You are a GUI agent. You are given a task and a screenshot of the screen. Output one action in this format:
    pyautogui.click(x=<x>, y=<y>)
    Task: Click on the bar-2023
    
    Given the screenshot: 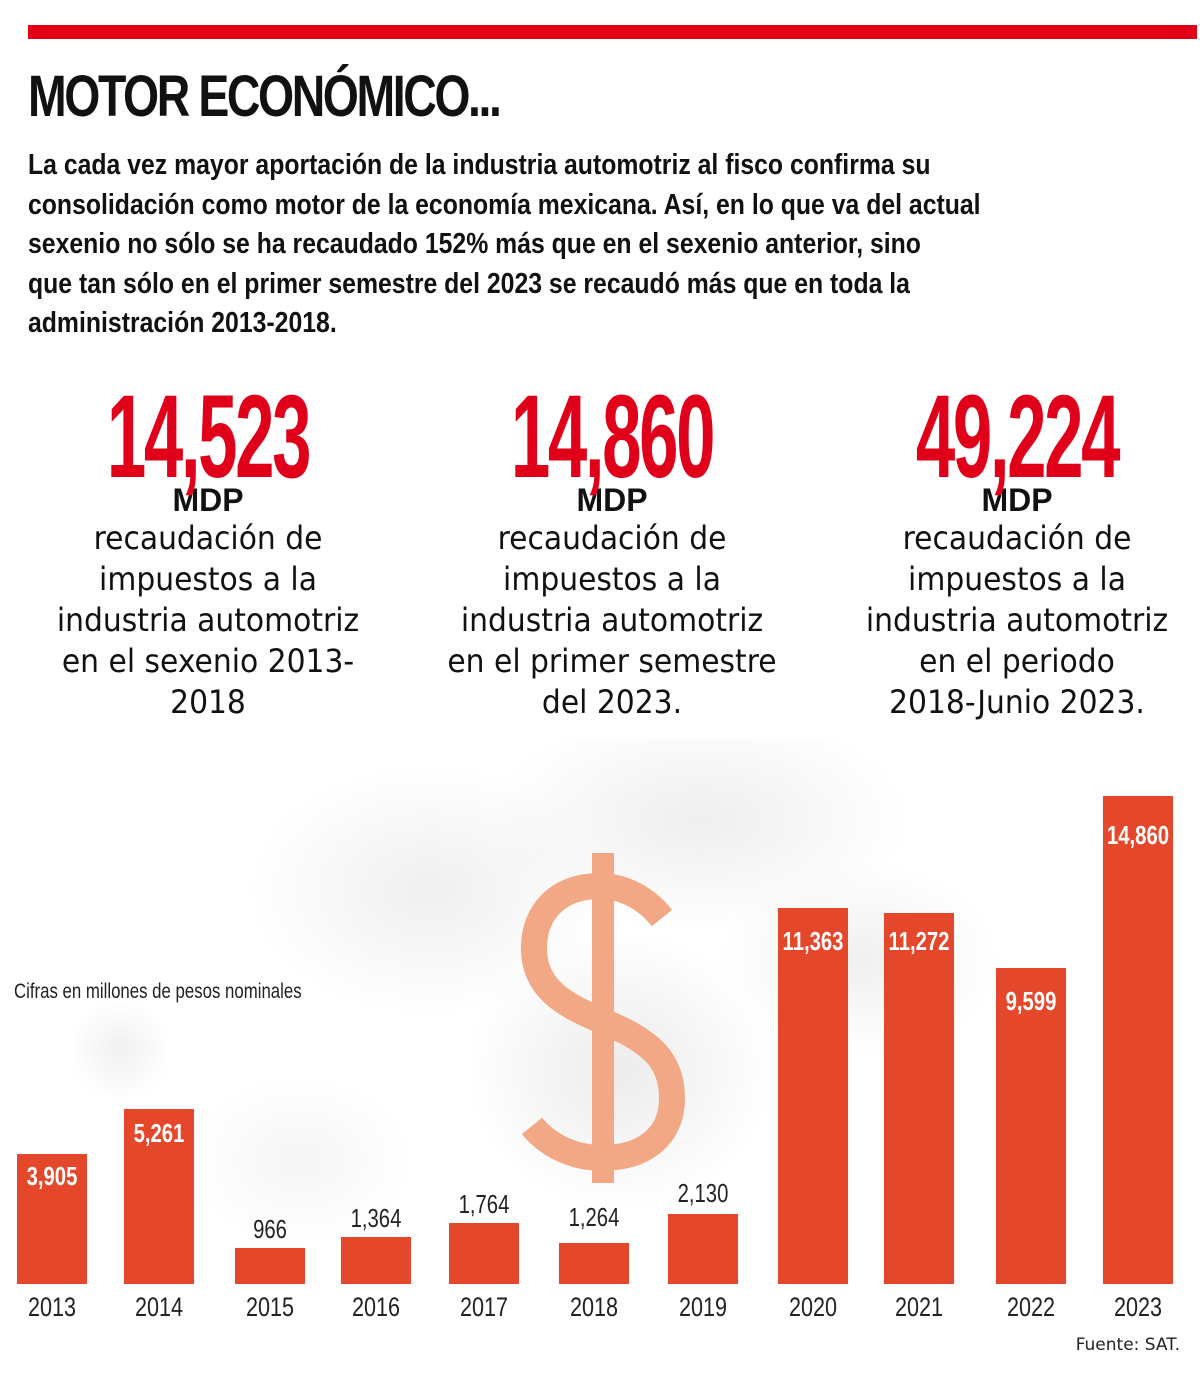 What is the action you would take?
    pyautogui.click(x=1138, y=1040)
    